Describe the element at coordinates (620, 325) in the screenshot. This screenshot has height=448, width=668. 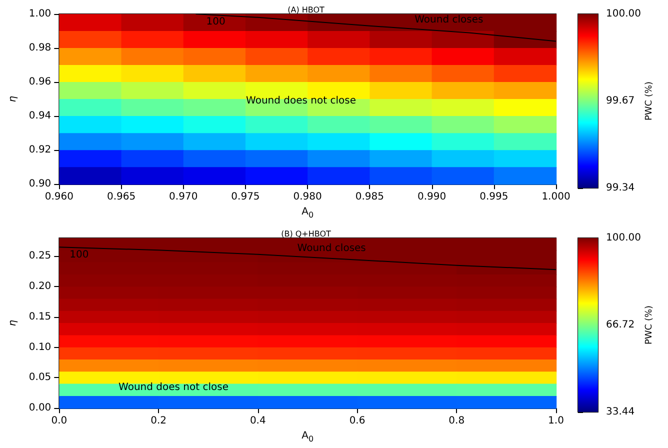
I see `color-bar-label: 66.72` at that location.